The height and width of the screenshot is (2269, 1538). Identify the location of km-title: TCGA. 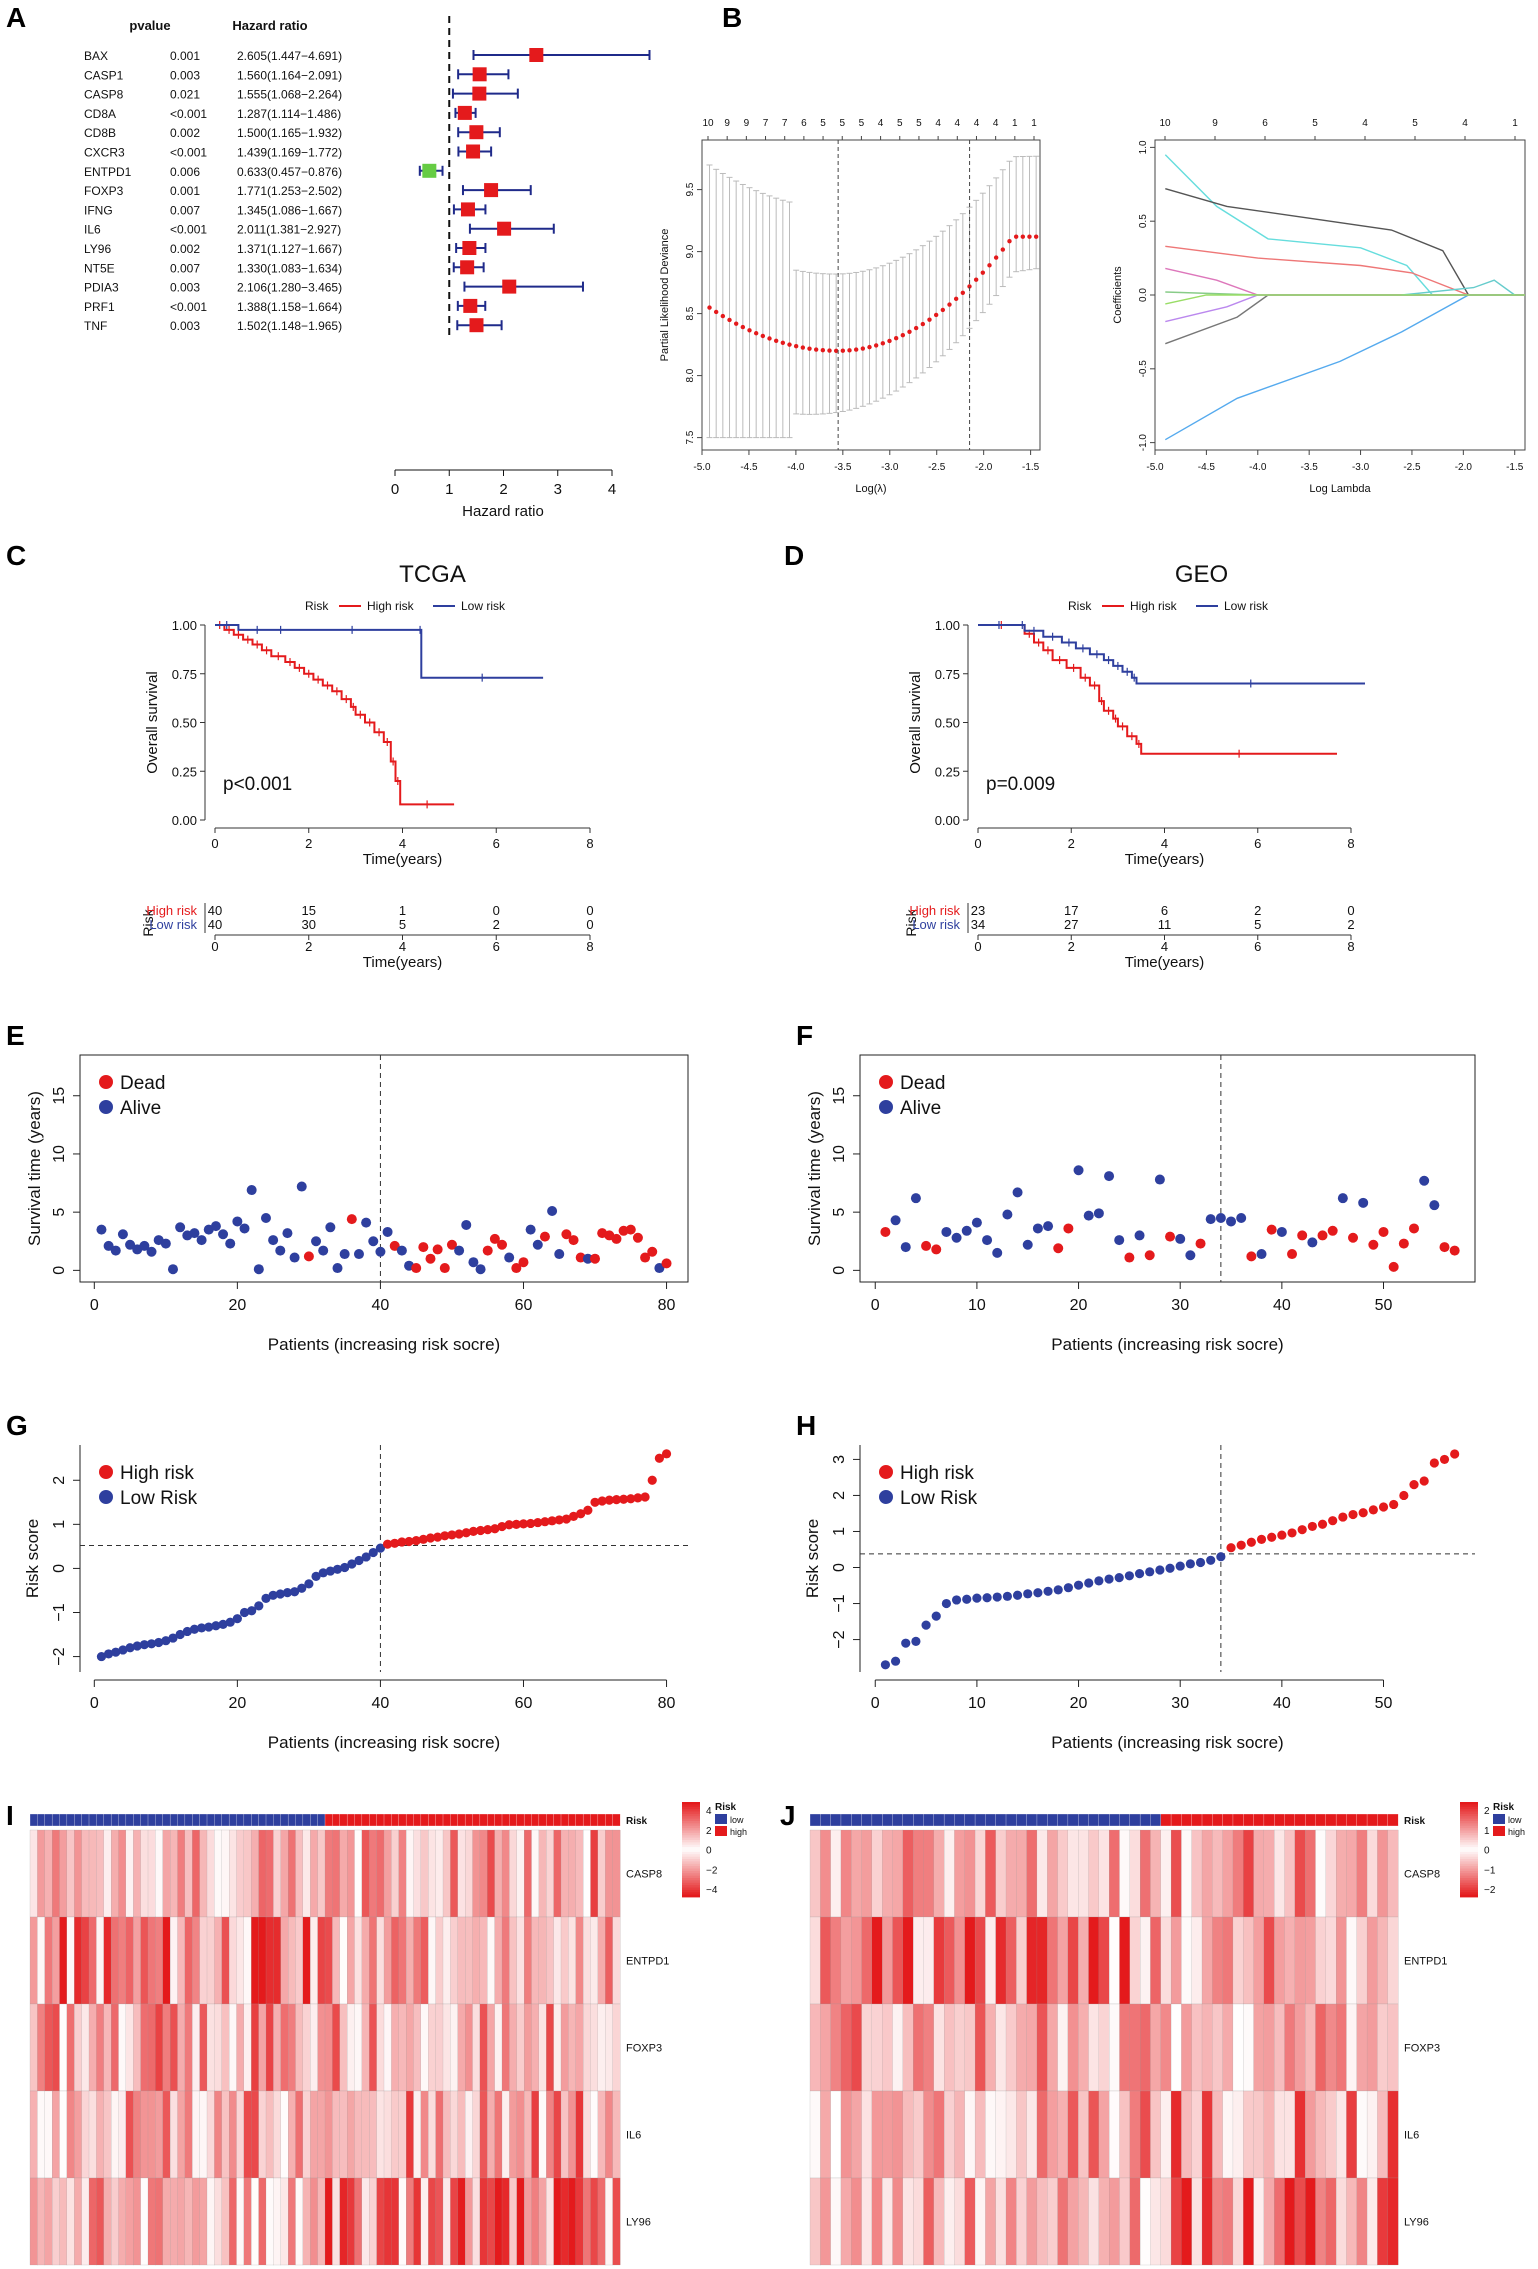
(432, 574).